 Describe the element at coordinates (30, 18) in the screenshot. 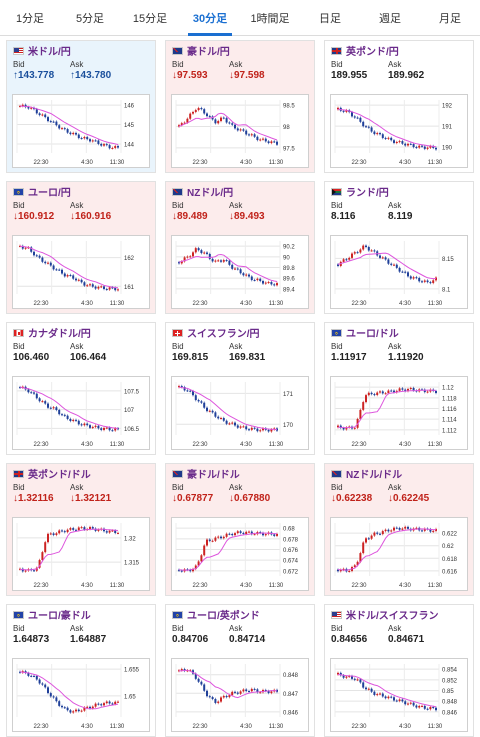

I see `tab-0: 1分足` at that location.